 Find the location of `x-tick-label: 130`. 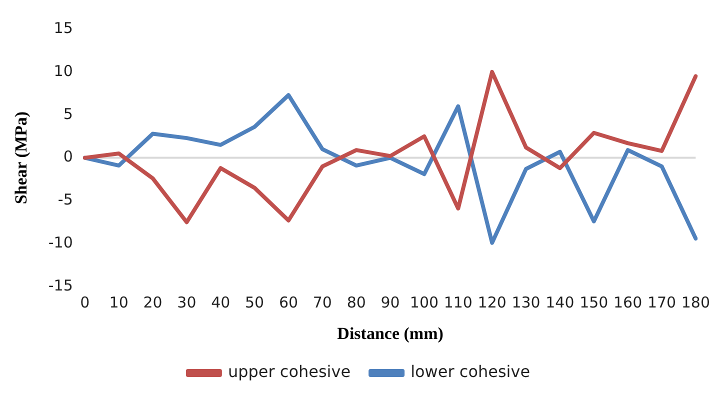

x-tick-label: 130 is located at coordinates (526, 302).